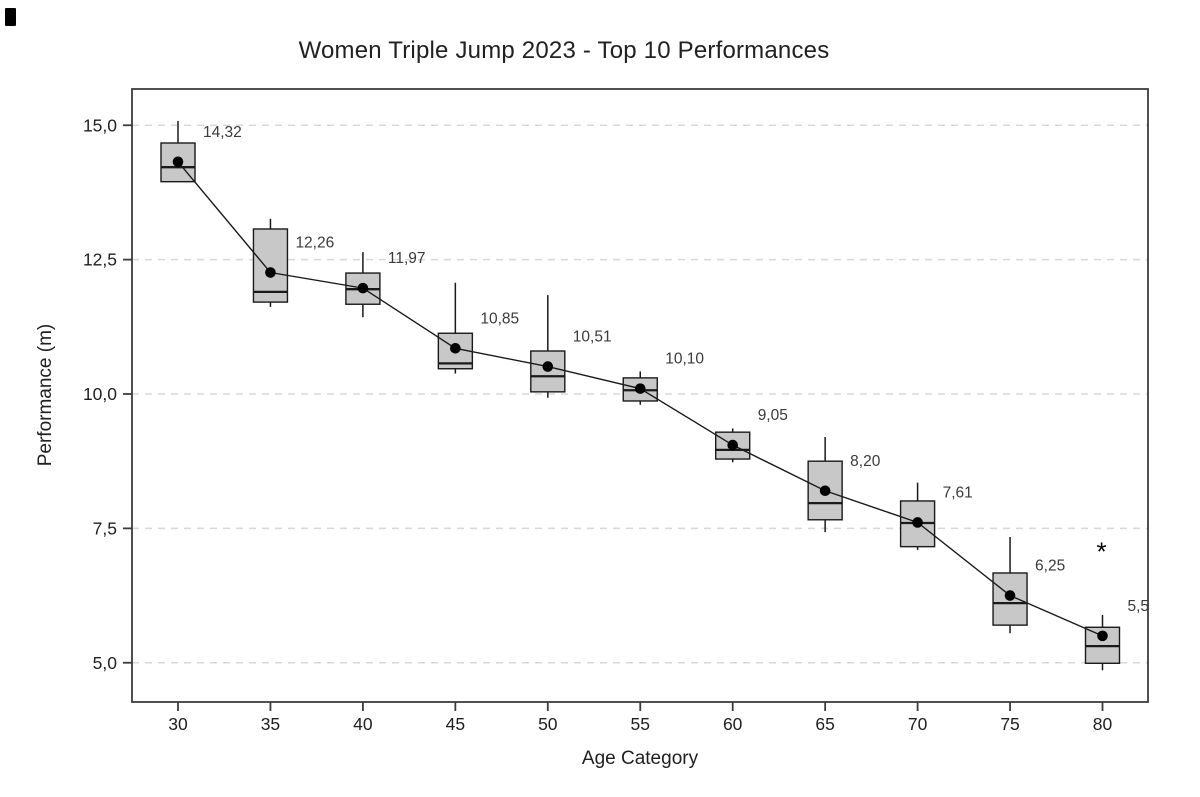  Describe the element at coordinates (1009, 724) in the screenshot. I see `x-tick-label: 75` at that location.